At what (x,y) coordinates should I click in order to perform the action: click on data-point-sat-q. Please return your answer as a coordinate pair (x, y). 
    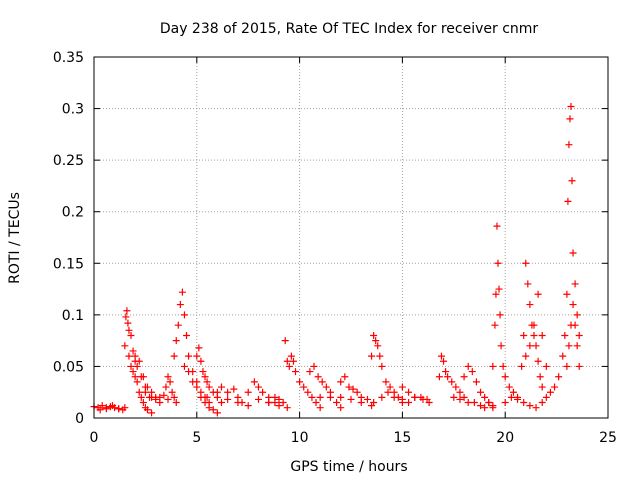
    Looking at the image, I should click on (341, 397).